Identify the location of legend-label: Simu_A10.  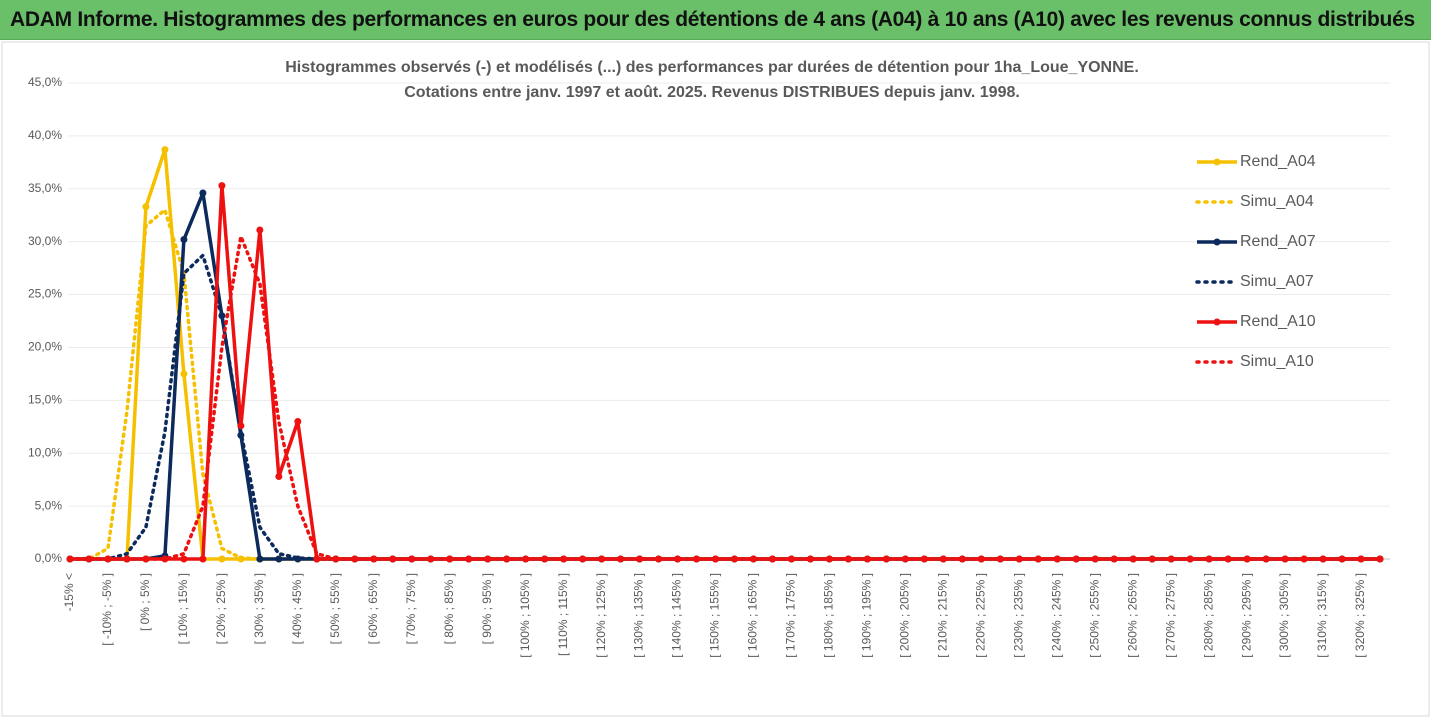
(1277, 361).